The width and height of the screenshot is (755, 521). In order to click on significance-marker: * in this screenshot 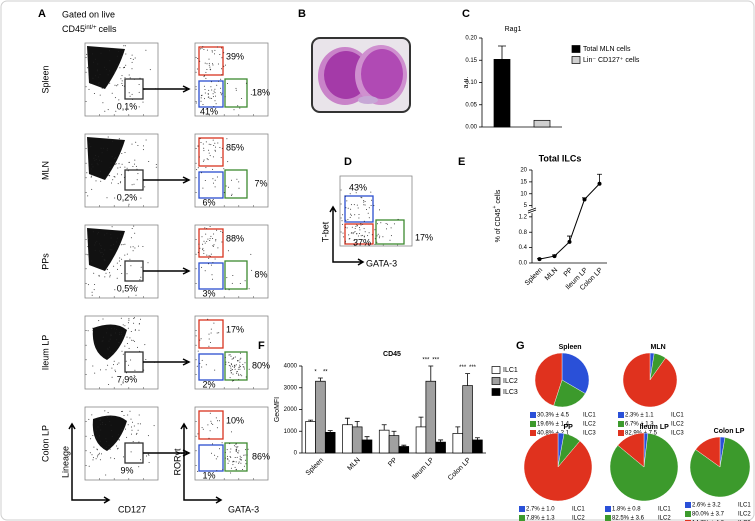, I will do `click(315, 373)`.